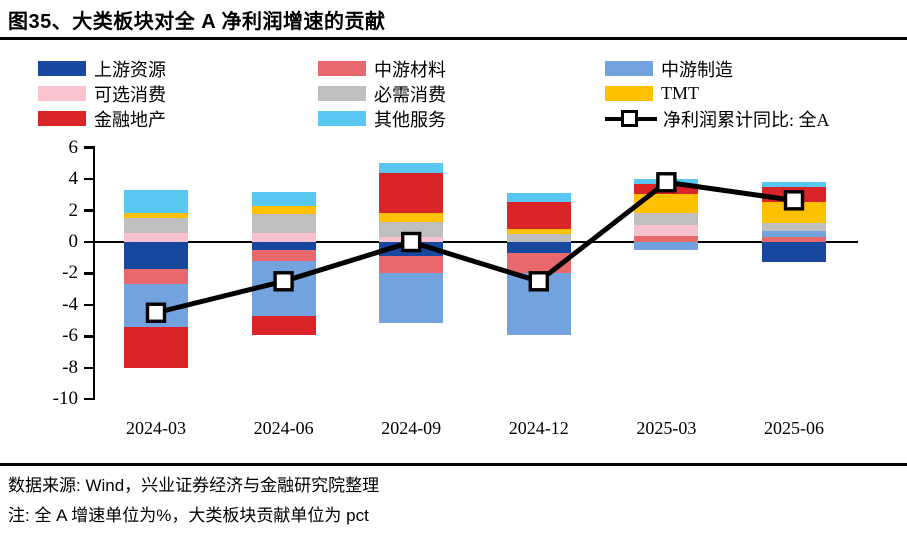 This screenshot has width=907, height=539. I want to click on x-axis-label: 2025-03, so click(666, 428).